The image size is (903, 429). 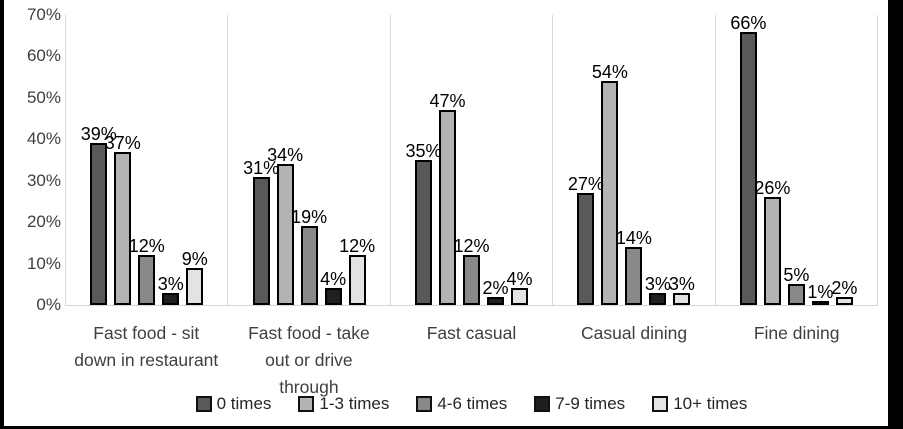 I want to click on bar-10+-times: 3%, so click(x=682, y=289).